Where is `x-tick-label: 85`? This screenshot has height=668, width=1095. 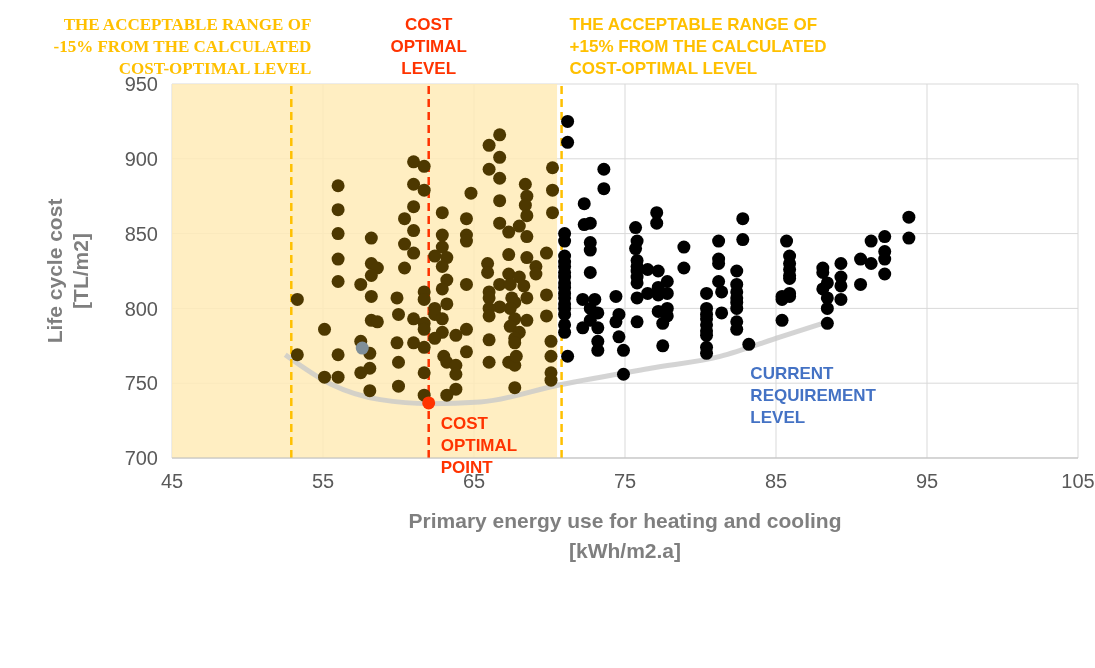
x-tick-label: 85 is located at coordinates (776, 481).